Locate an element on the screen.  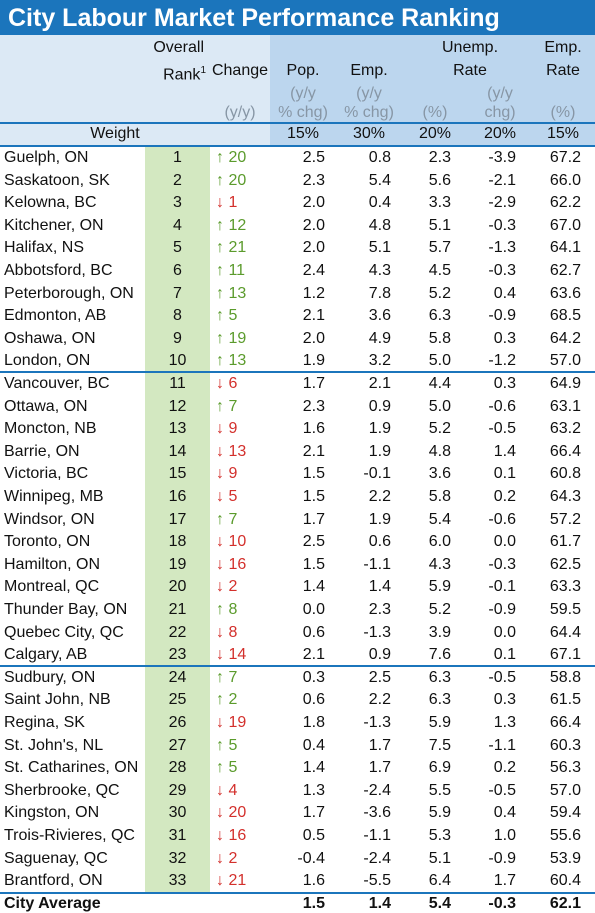
value: 68.5 is located at coordinates (565, 316).